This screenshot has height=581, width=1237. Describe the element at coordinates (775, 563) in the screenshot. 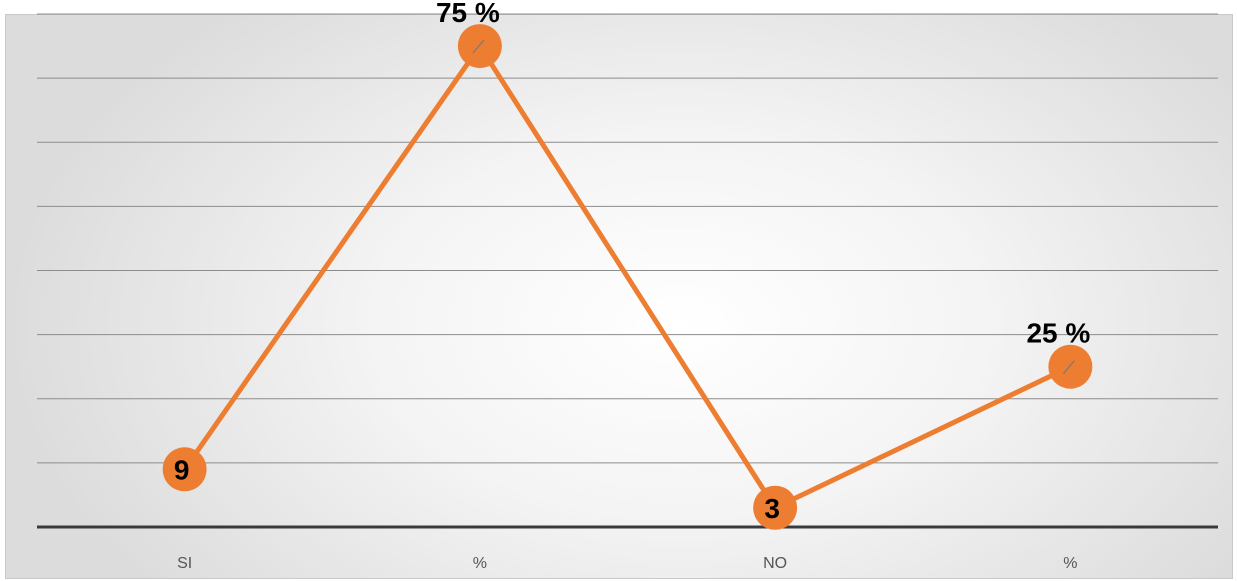

I see `x-tick-label: NO` at that location.